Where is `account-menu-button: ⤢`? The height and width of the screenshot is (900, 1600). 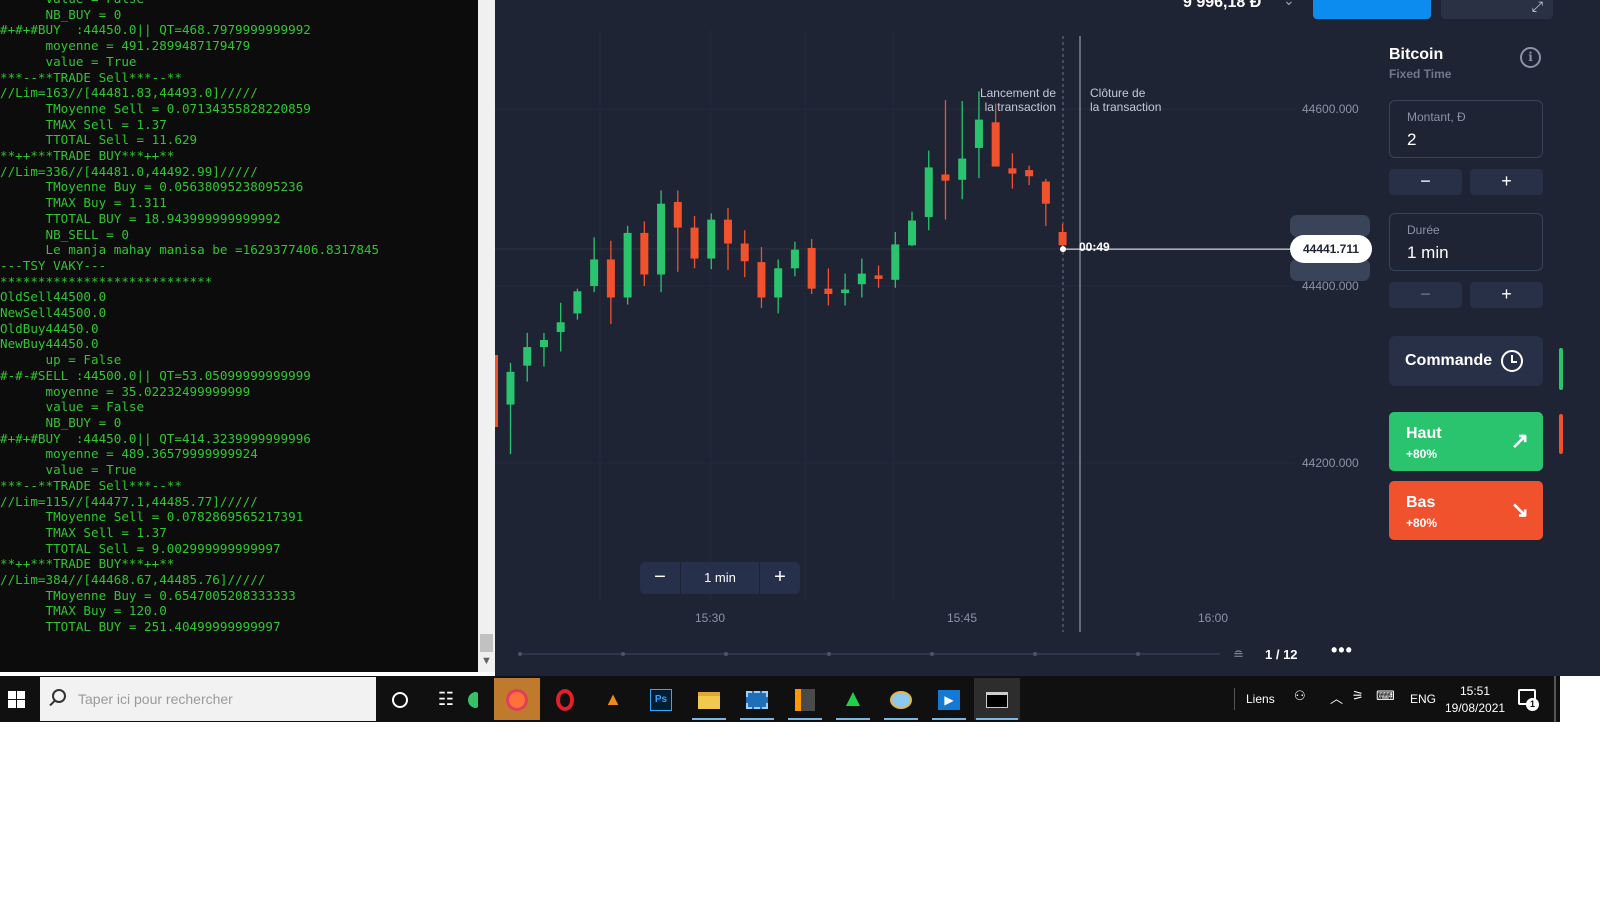 account-menu-button: ⤢ is located at coordinates (1497, 9).